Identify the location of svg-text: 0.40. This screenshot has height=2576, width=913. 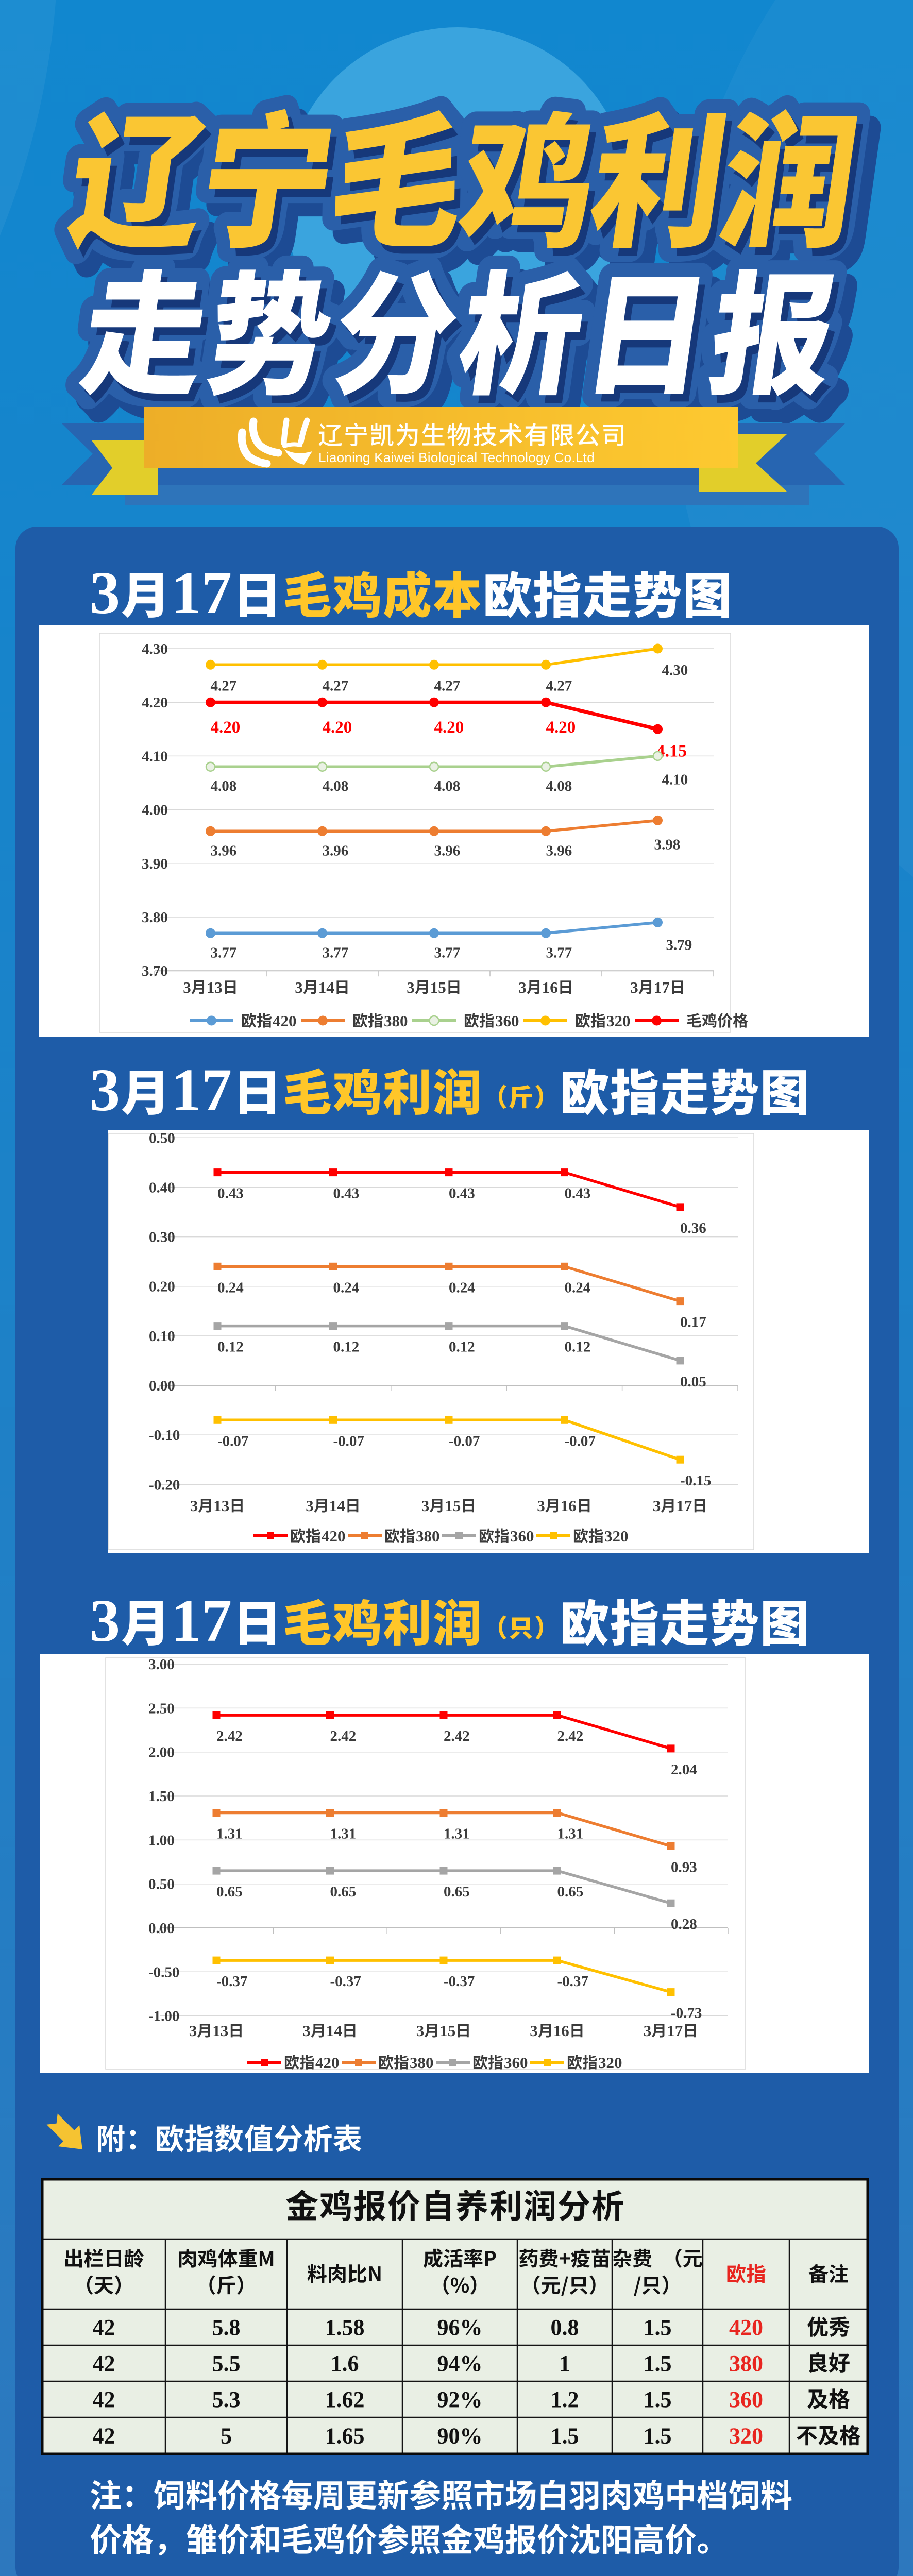
(162, 1187).